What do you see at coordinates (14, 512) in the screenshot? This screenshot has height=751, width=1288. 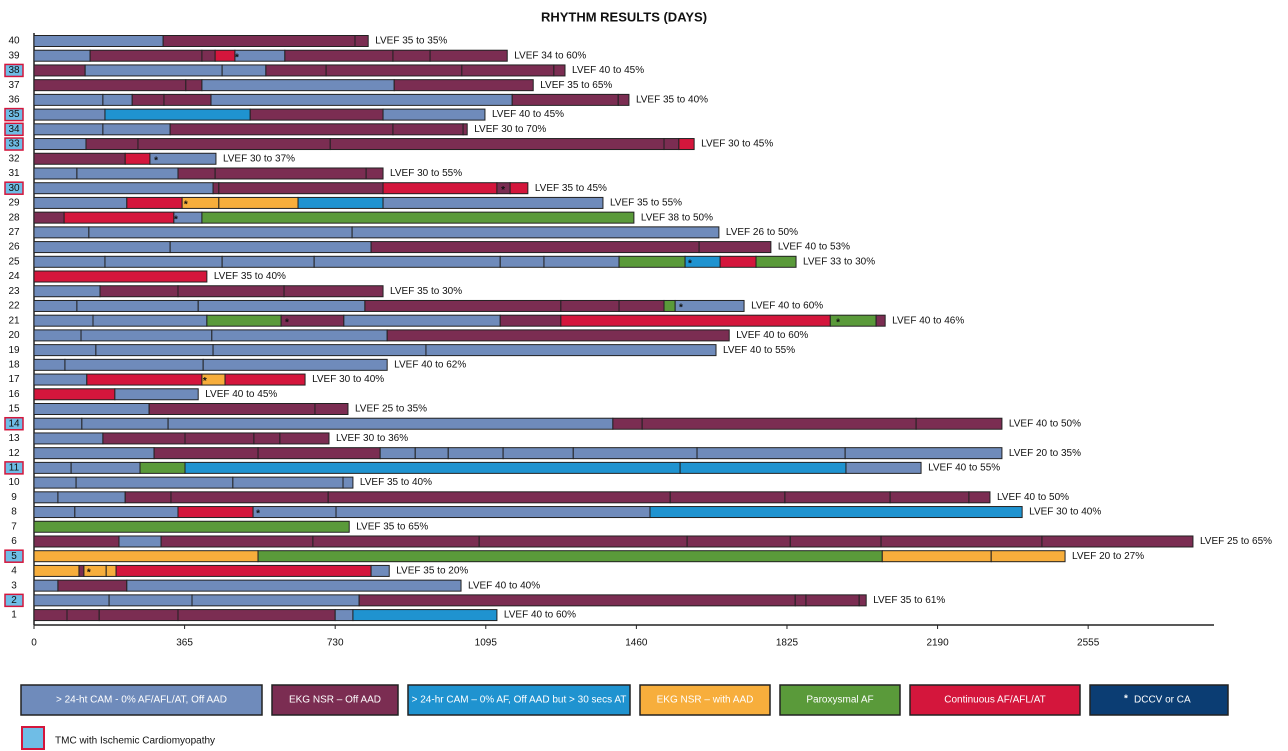 I see `row-label: 8` at bounding box center [14, 512].